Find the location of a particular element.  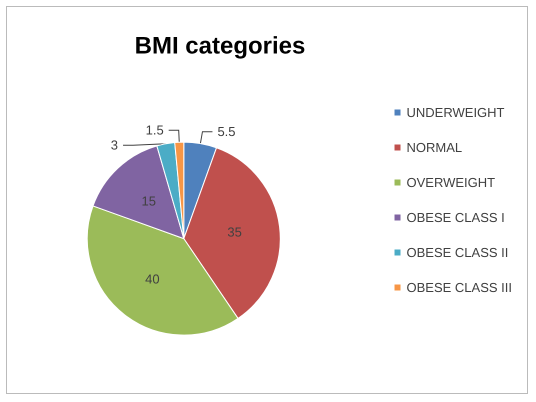

data-label: 15 is located at coordinates (148, 201).